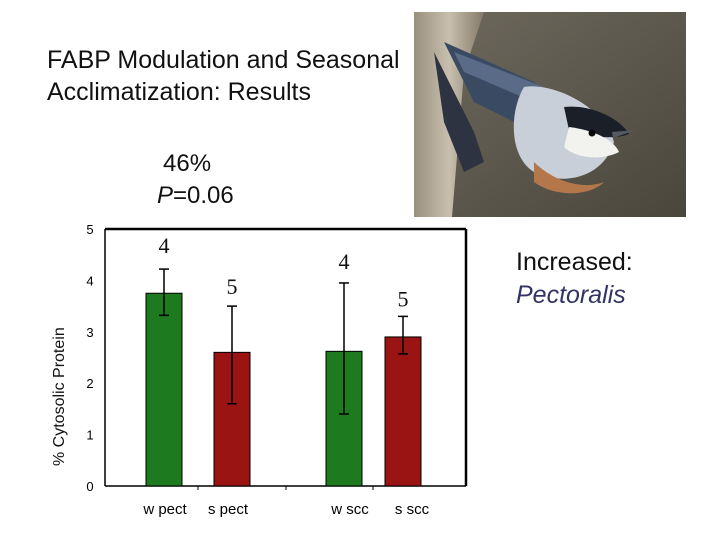 This screenshot has height=540, width=720. Describe the element at coordinates (89, 280) in the screenshot. I see `y-tick-label: 4` at that location.